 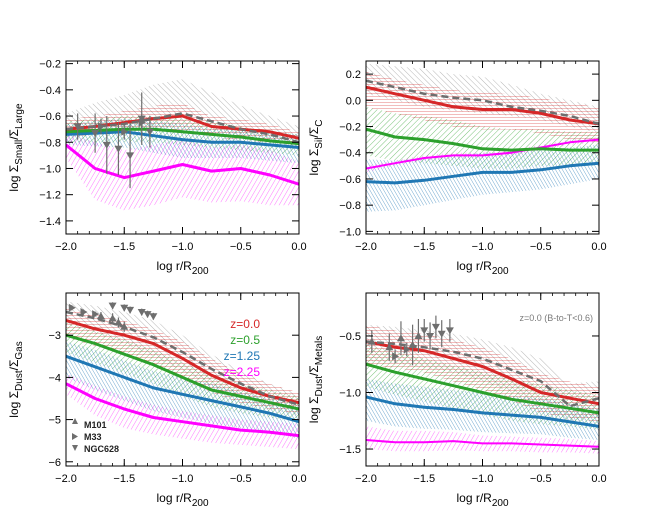 What do you see at coordinates (54, 336) in the screenshot?
I see `y-tick-label: −3` at bounding box center [54, 336].